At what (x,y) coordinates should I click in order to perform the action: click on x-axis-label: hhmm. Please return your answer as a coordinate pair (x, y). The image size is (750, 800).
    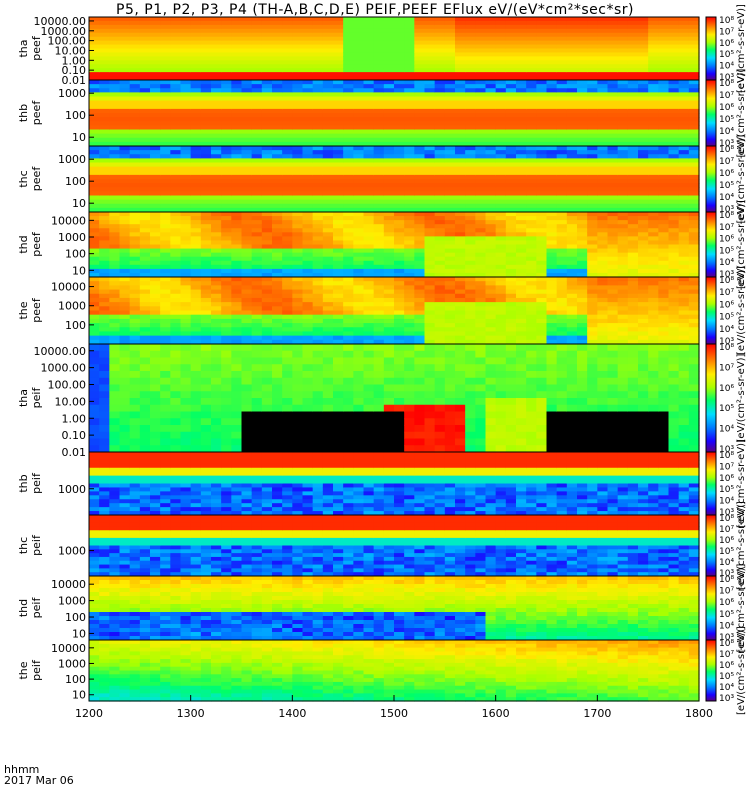
    Looking at the image, I should click on (22, 769).